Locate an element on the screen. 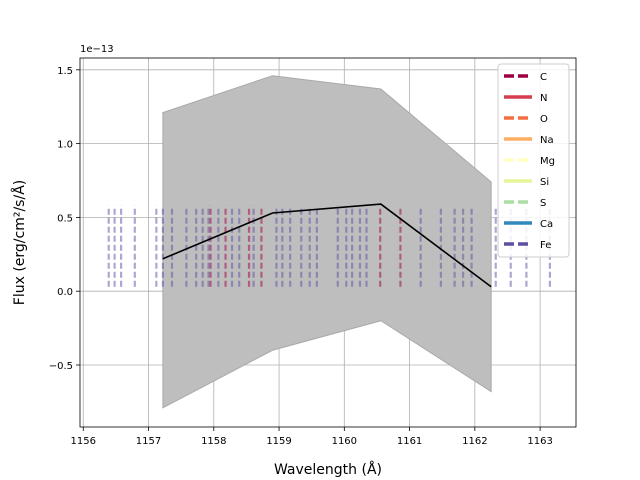  legend-box is located at coordinates (533, 160).